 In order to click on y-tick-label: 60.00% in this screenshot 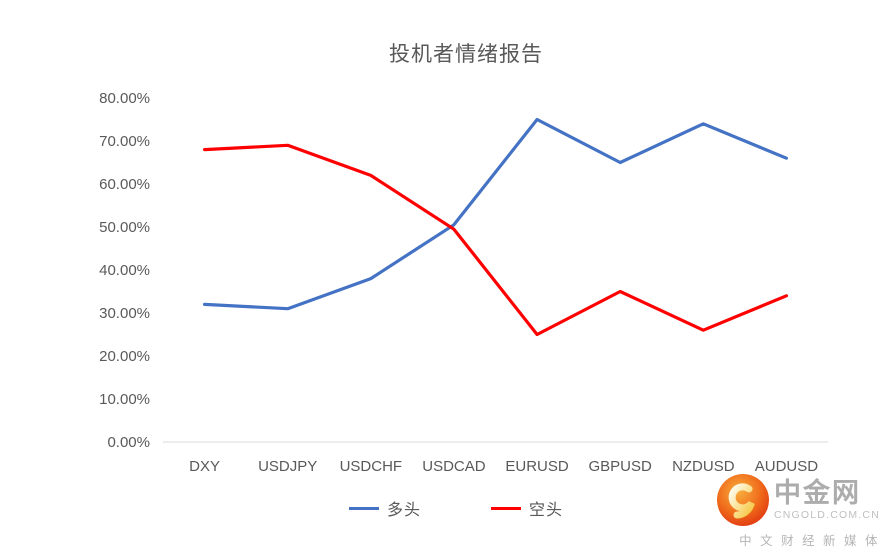, I will do `click(124, 184)`.